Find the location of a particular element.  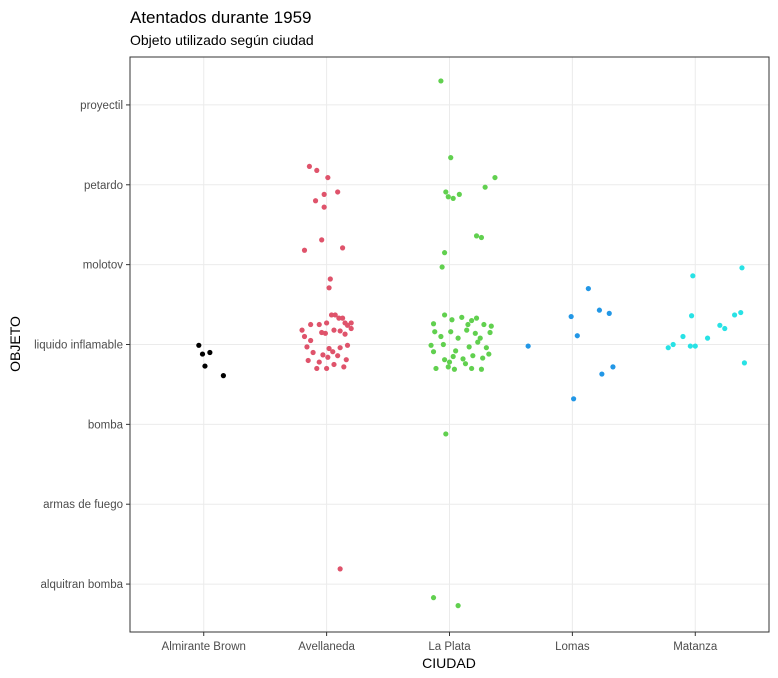

x-tick-label-avellaneda: Avellaneda is located at coordinates (326, 647).